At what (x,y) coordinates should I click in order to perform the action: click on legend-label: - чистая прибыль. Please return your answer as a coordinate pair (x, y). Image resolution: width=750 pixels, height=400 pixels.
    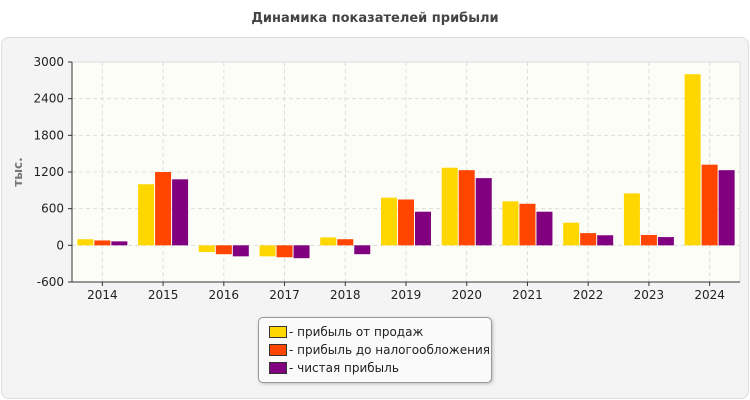
    Looking at the image, I should click on (344, 368).